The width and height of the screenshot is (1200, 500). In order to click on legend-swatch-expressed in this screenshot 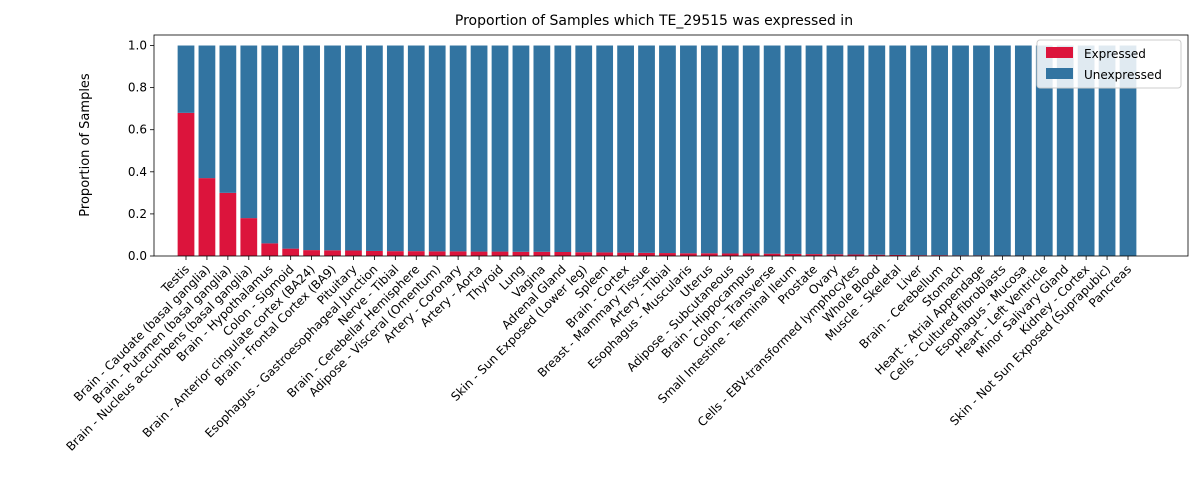, I will do `click(1059, 52)`.